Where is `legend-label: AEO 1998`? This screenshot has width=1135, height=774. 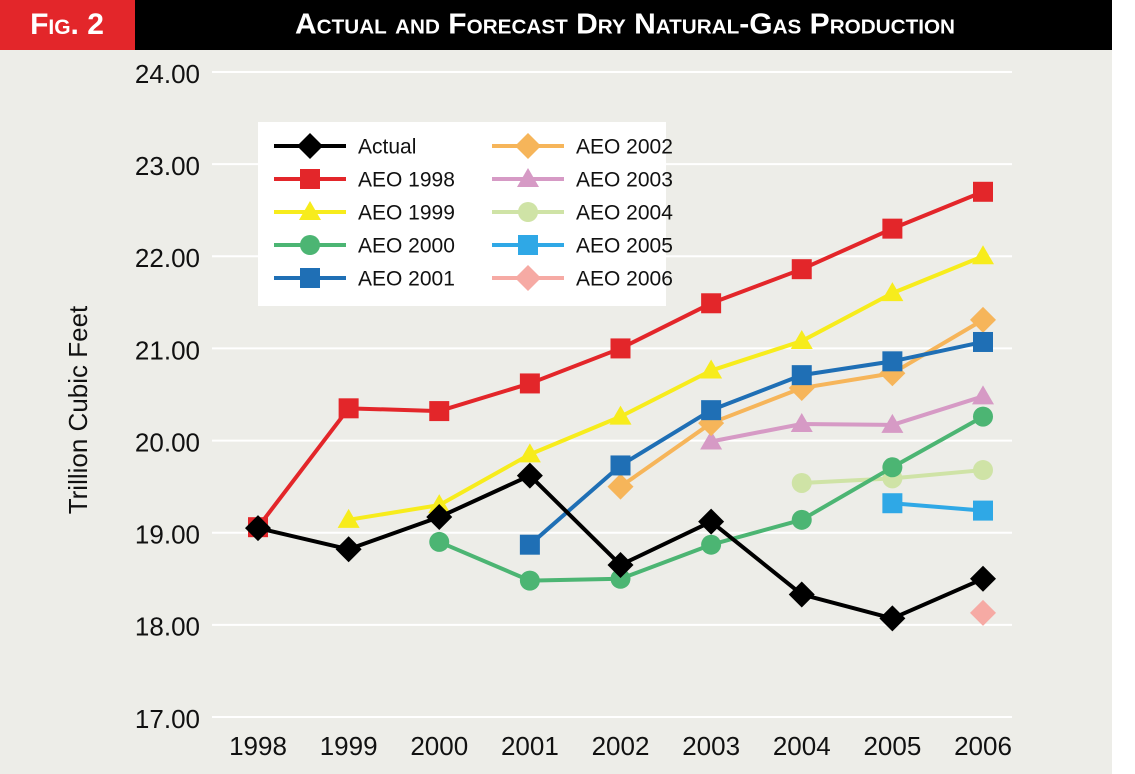
legend-label: AEO 1998 is located at coordinates (406, 180).